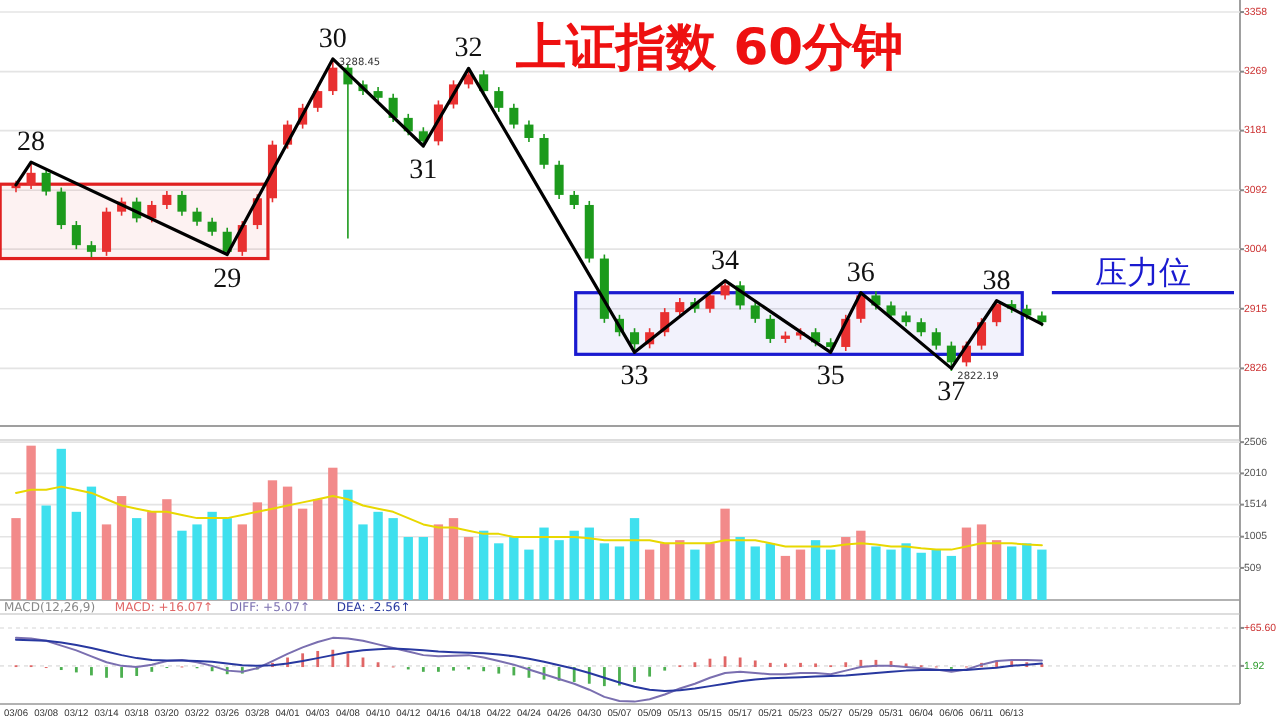 This screenshot has width=1280, height=720. Describe the element at coordinates (468, 49) in the screenshot. I see `annotation: 32` at that location.